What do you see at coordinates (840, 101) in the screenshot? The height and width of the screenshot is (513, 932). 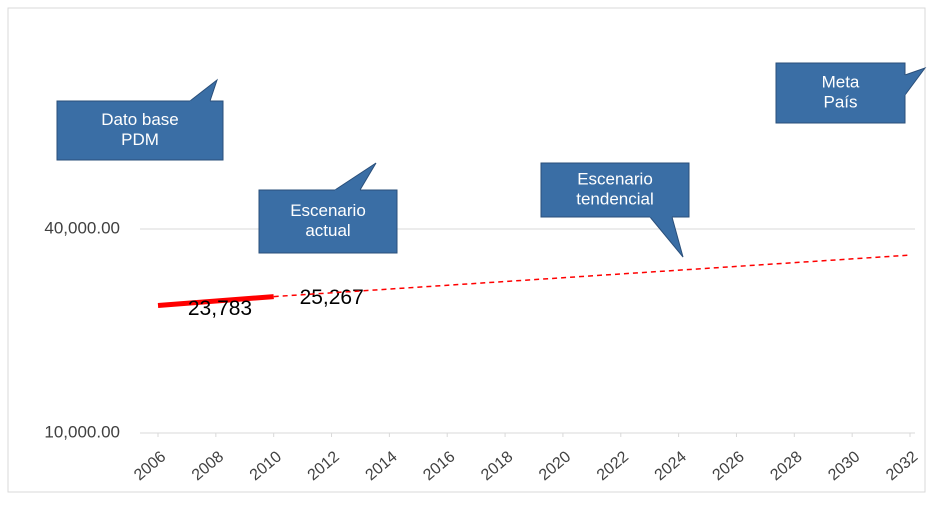 I see `callout-text: País` at bounding box center [840, 101].